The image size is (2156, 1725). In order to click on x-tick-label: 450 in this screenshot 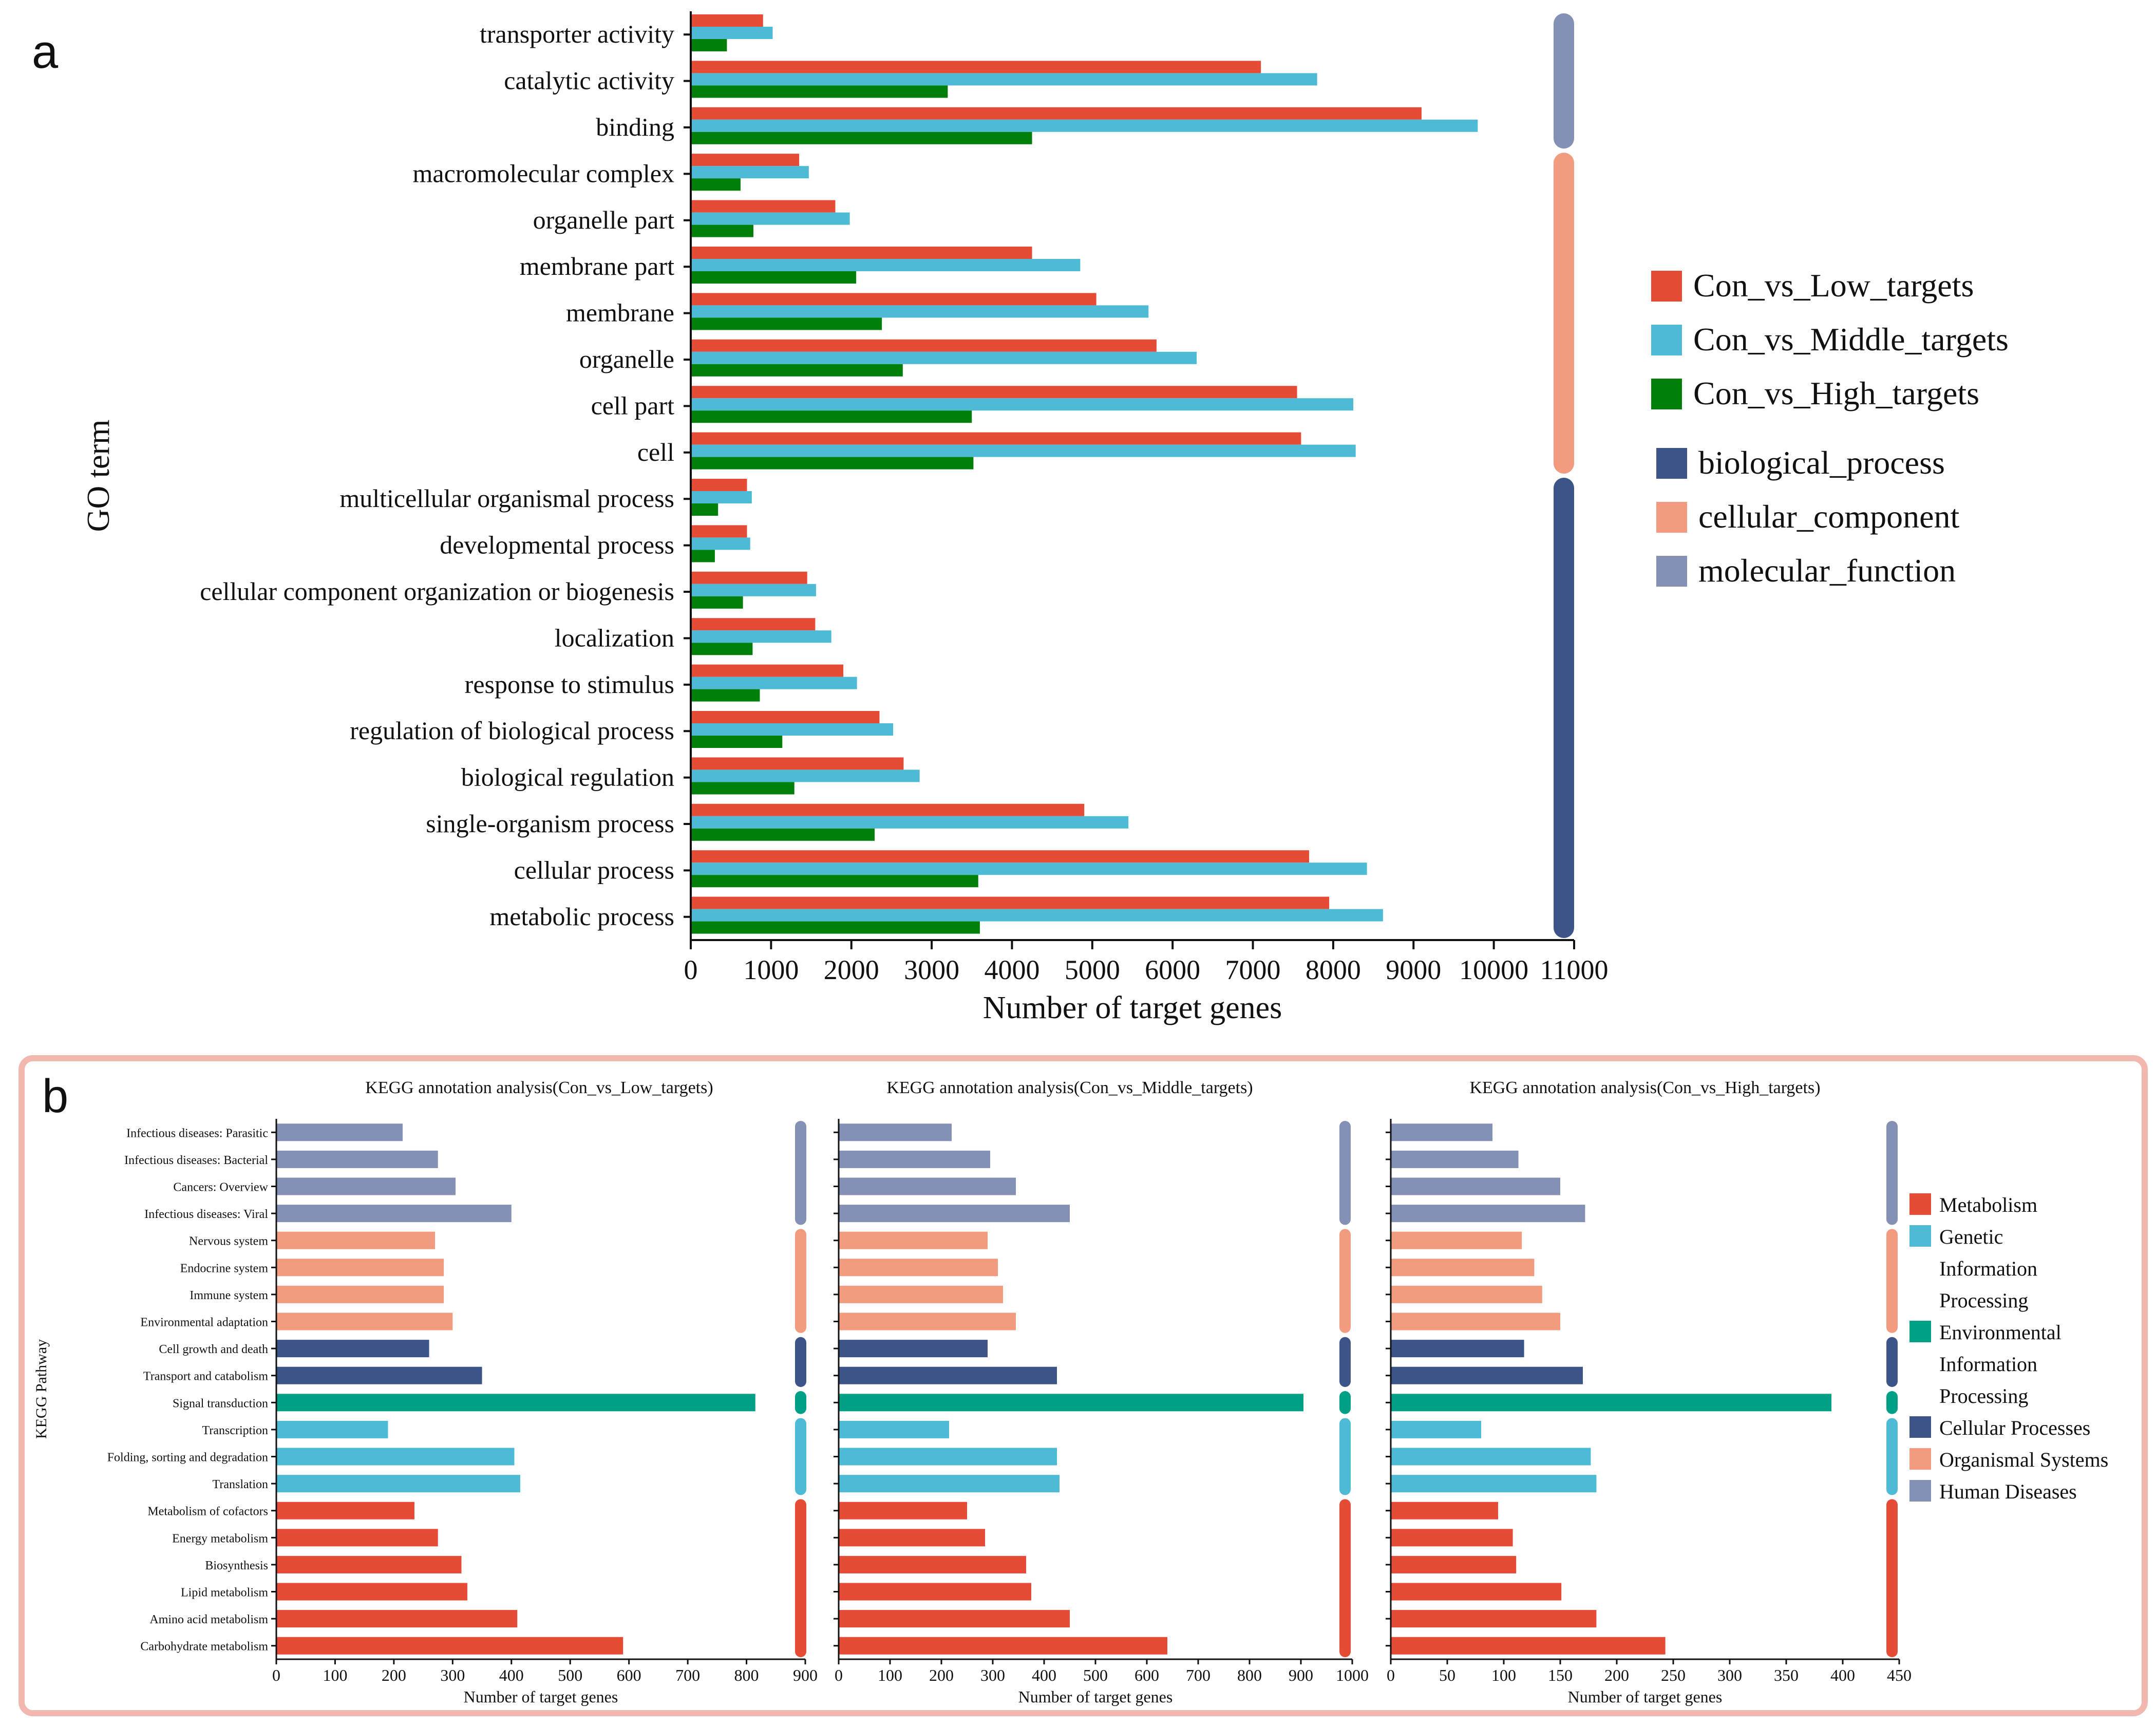, I will do `click(1899, 1675)`.